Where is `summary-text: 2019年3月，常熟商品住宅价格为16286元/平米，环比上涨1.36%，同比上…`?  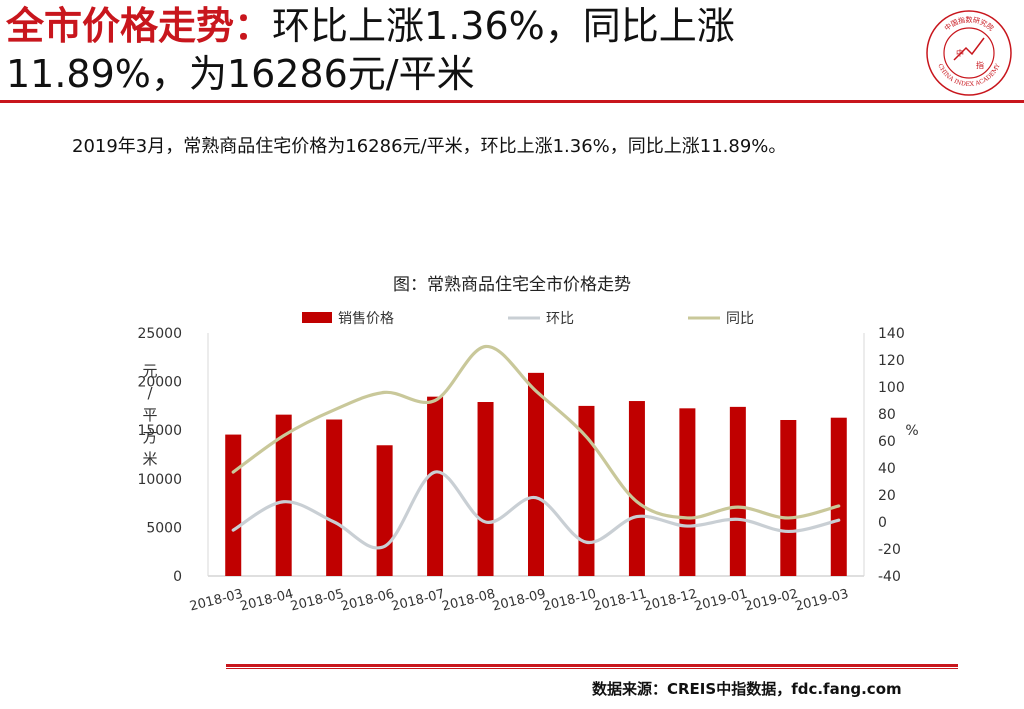
summary-text: 2019年3月，常熟商品住宅价格为16286元/平米，环比上涨1.36%，同比上… is located at coordinates (429, 146).